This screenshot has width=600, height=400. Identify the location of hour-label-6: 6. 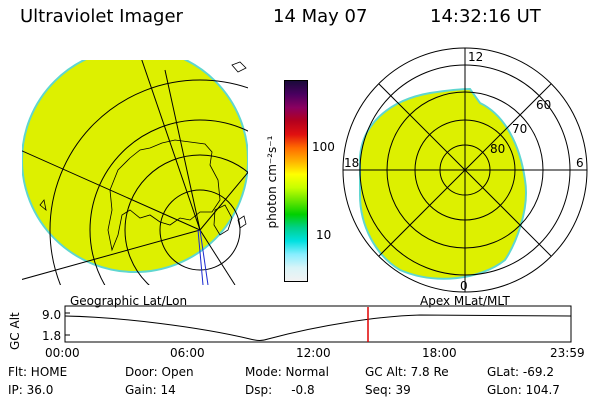
(580, 163).